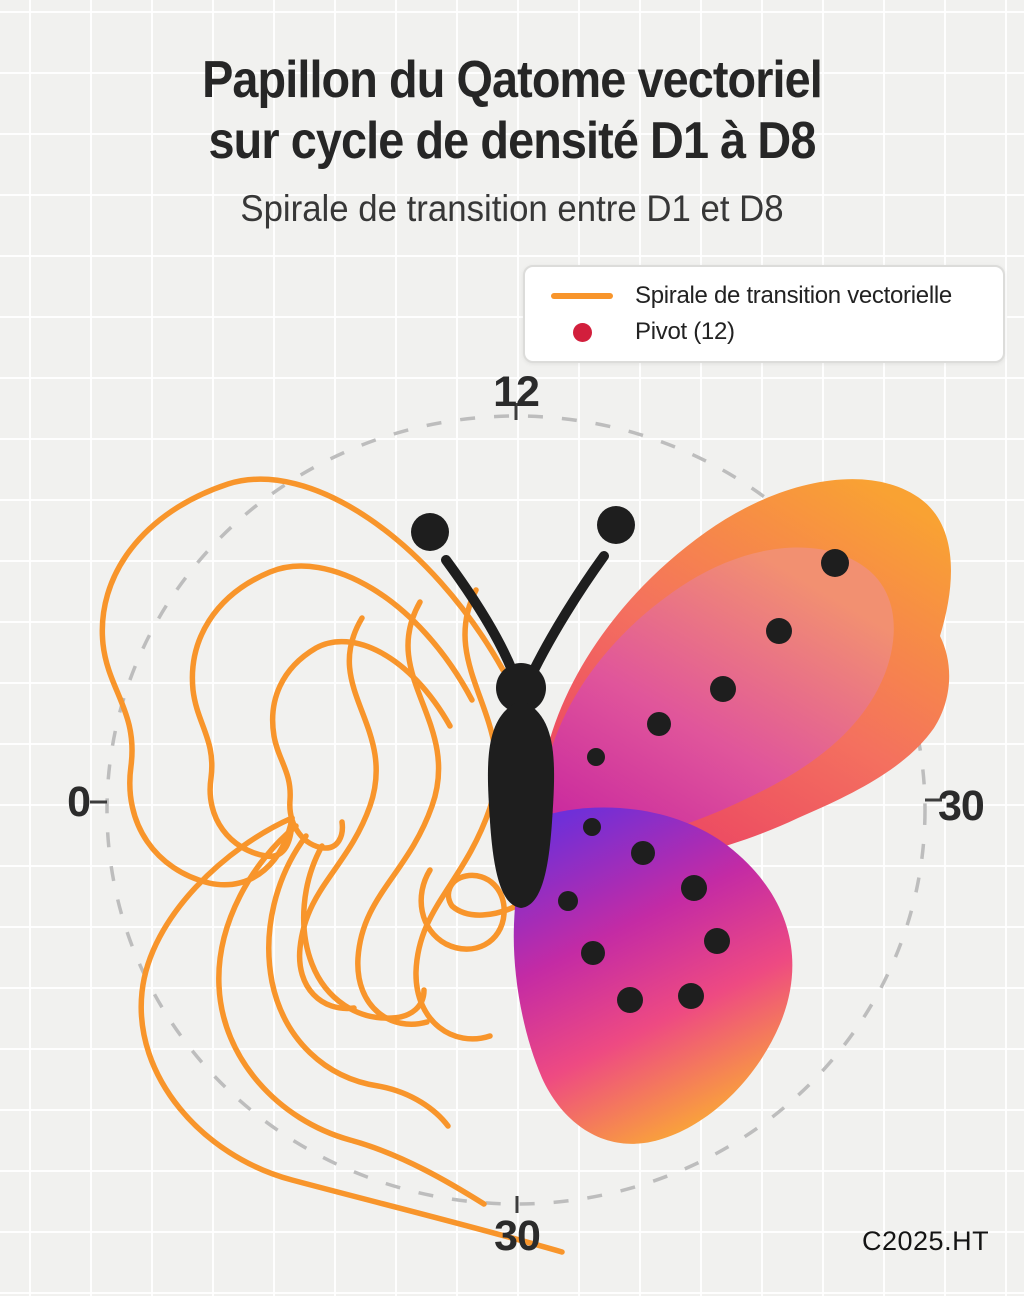 This screenshot has height=1296, width=1024. What do you see at coordinates (521, 804) in the screenshot?
I see `butterfly-abdomen` at bounding box center [521, 804].